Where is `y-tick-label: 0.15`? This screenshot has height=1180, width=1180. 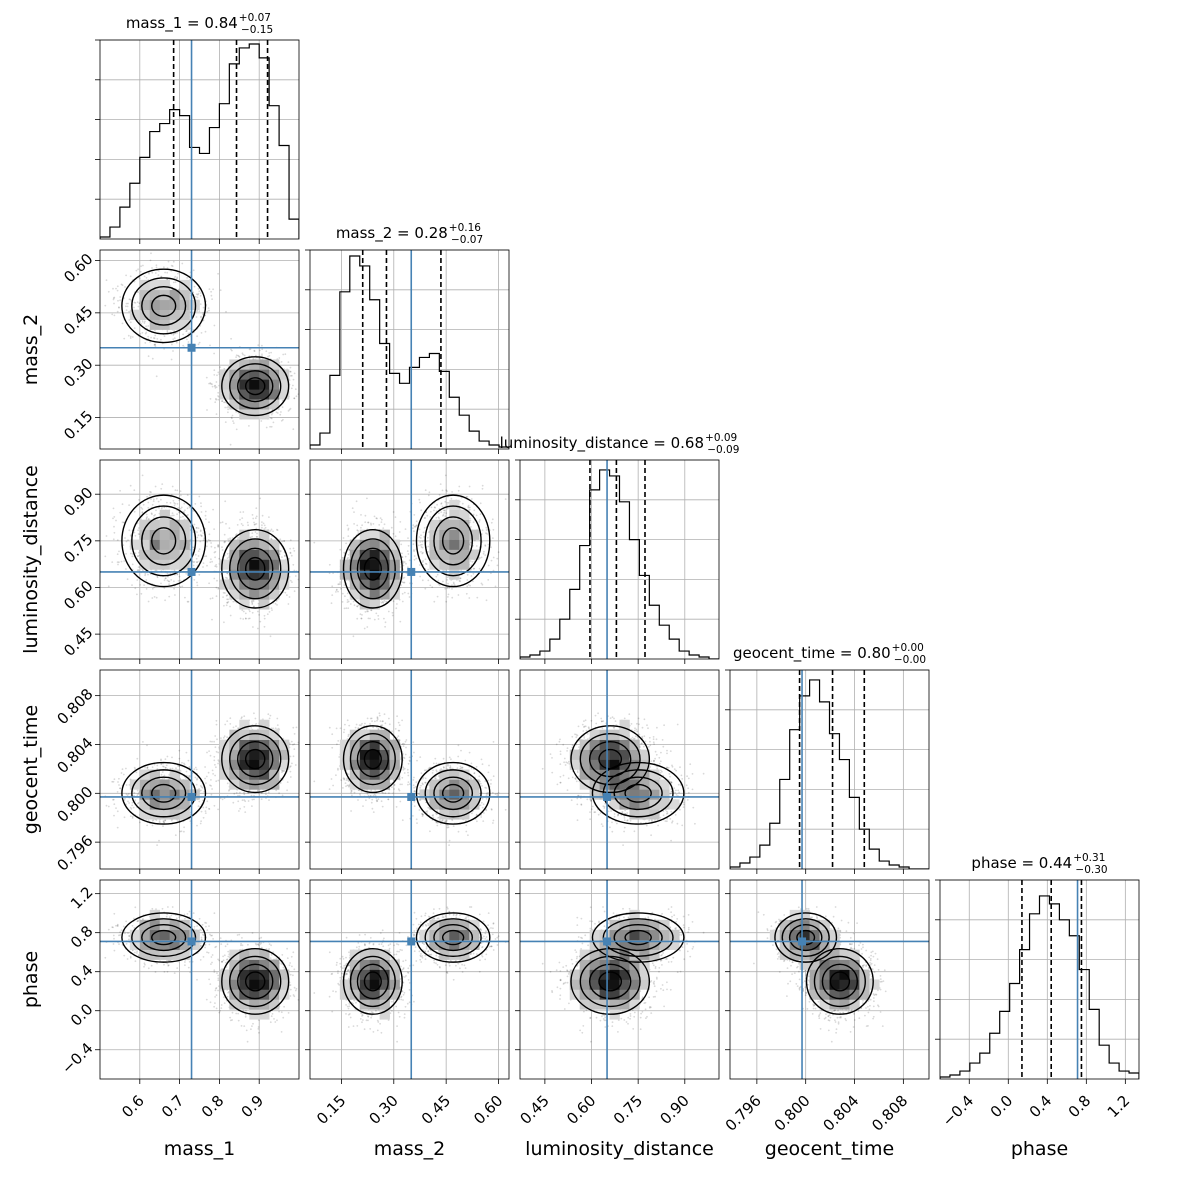 y-tick-label: 0.15 is located at coordinates (78, 425).